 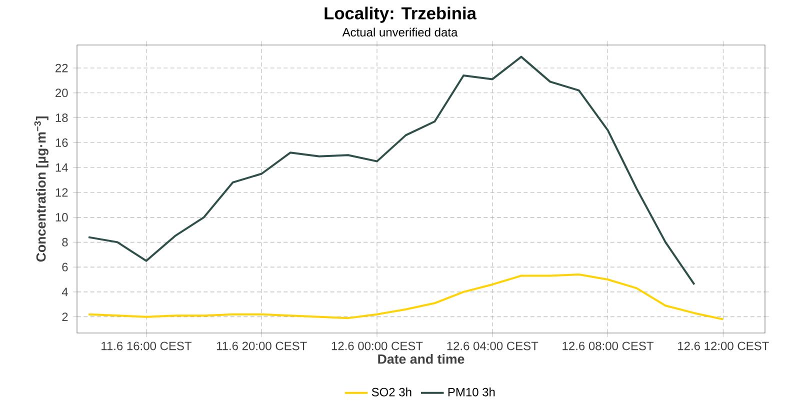 What do you see at coordinates (65, 267) in the screenshot?
I see `y-tick-label: 6` at bounding box center [65, 267].